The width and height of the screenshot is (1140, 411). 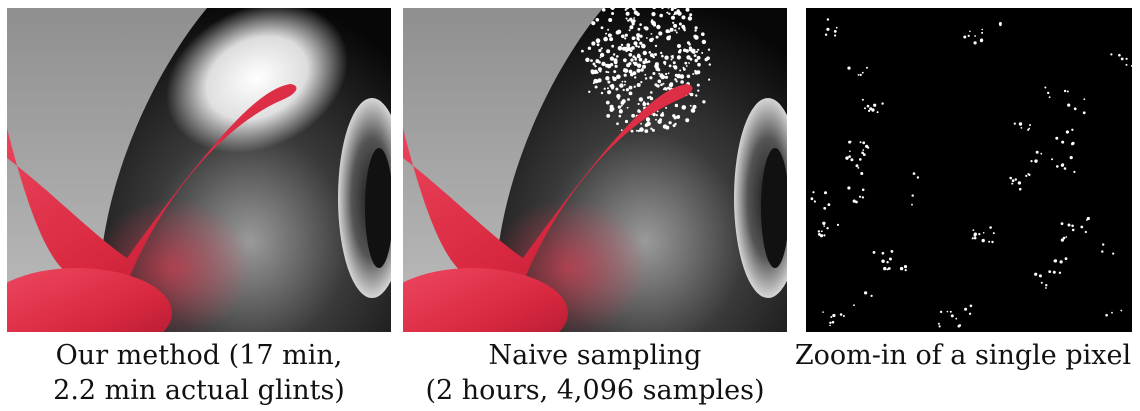 What do you see at coordinates (595, 390) in the screenshot?
I see `caption-line: (2 hours, 4,096 samples)` at bounding box center [595, 390].